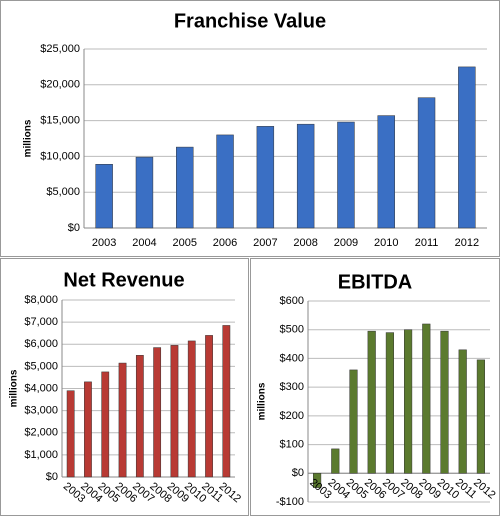 The width and height of the screenshot is (500, 516). Describe the element at coordinates (185, 243) in the screenshot. I see `x-tick-label: 2005` at that location.